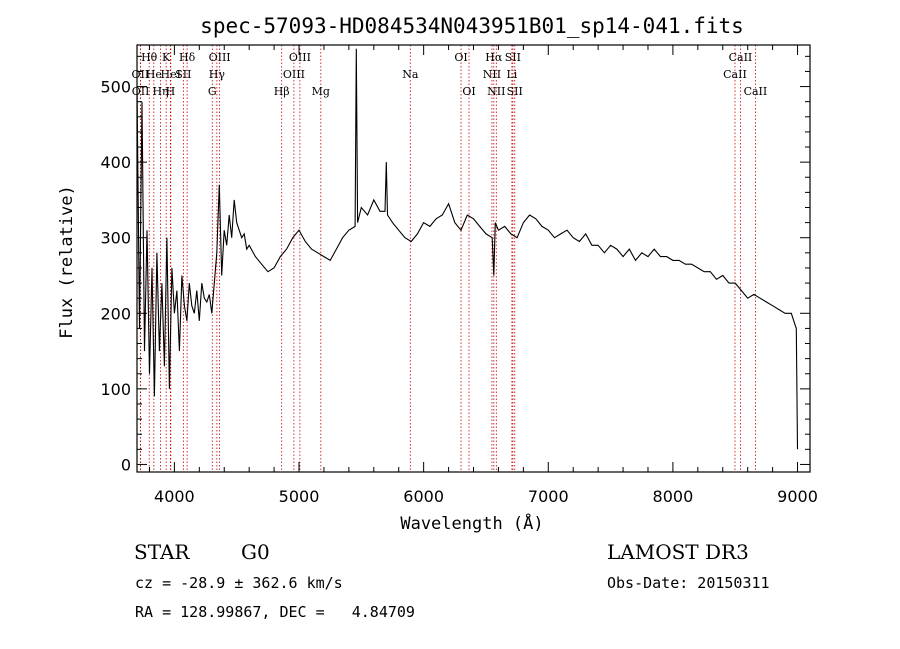 The width and height of the screenshot is (900, 649). I want to click on marker-label-19: OI, so click(468, 91).